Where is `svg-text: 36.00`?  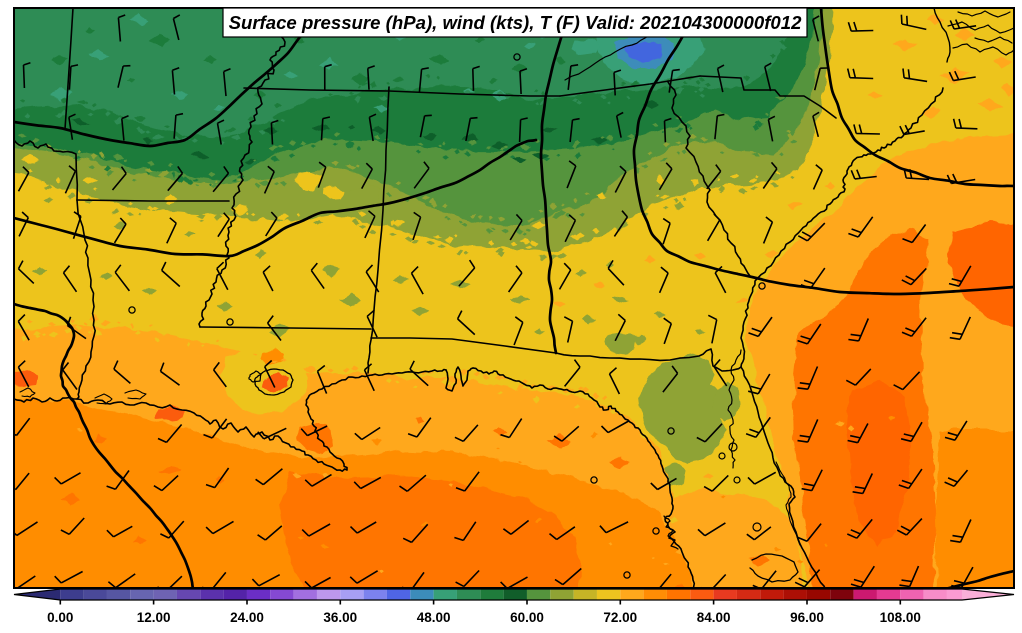
svg-text: 36.00 is located at coordinates (340, 617).